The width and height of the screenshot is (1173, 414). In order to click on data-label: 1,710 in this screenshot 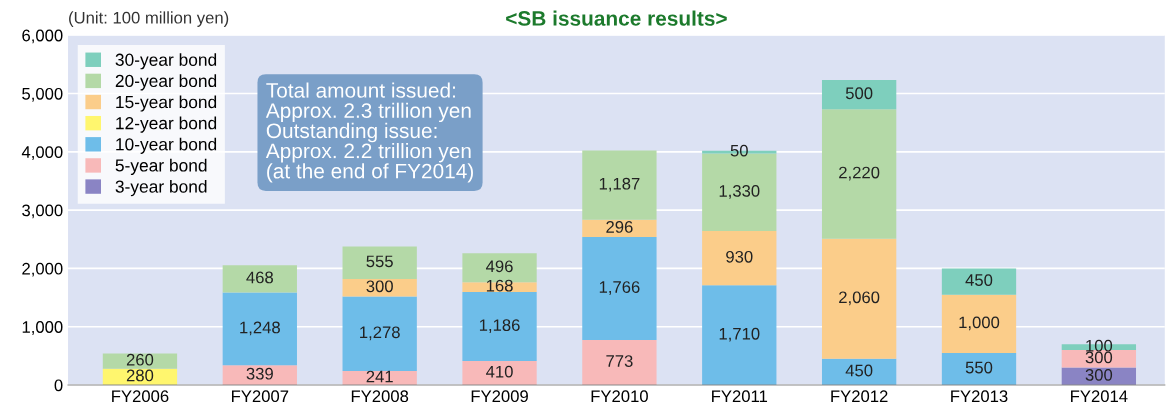, I will do `click(739, 334)`.